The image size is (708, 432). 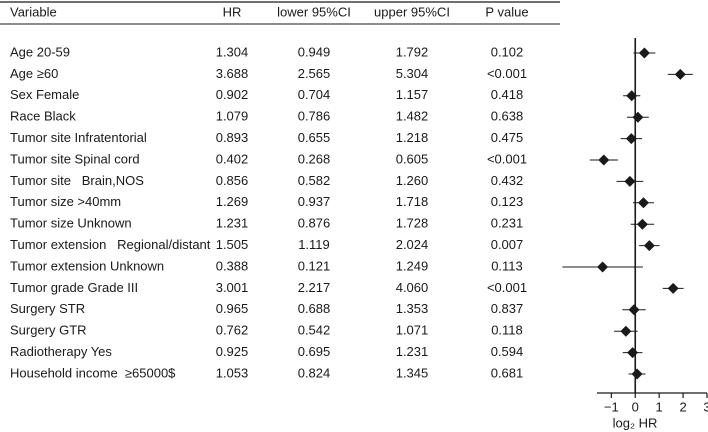 I want to click on x-tick-label: 1, so click(x=659, y=406).